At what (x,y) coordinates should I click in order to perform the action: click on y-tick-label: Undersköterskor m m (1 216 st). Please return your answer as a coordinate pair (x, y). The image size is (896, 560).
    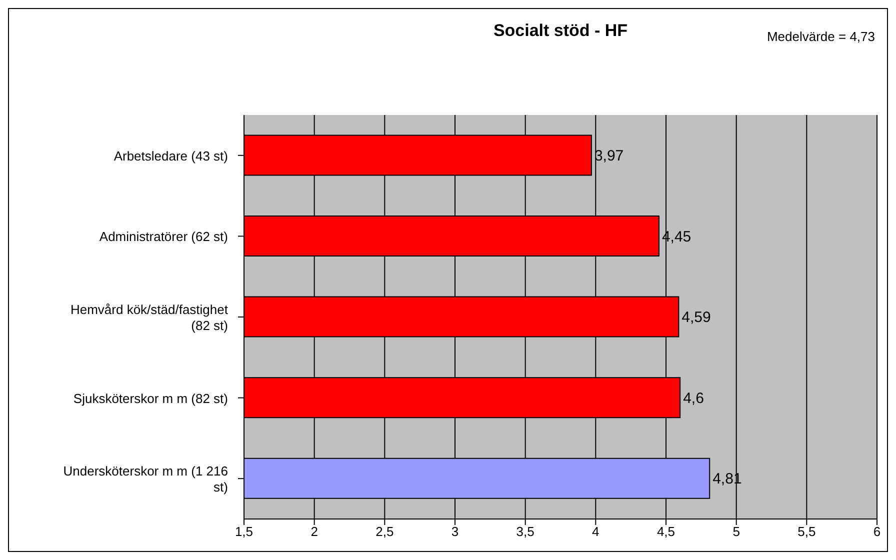
    Looking at the image, I should click on (145, 478).